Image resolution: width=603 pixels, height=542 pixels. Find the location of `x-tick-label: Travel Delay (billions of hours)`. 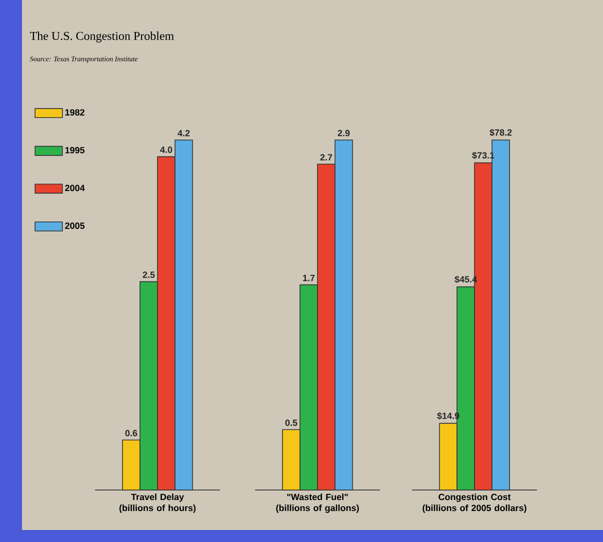

x-tick-label: Travel Delay (billions of hours) is located at coordinates (157, 503).